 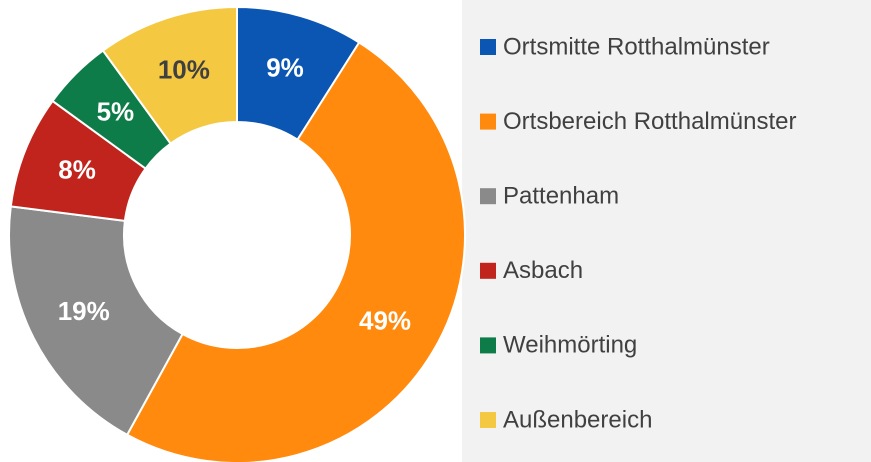 What do you see at coordinates (543, 270) in the screenshot?
I see `legend-label: Asbach` at bounding box center [543, 270].